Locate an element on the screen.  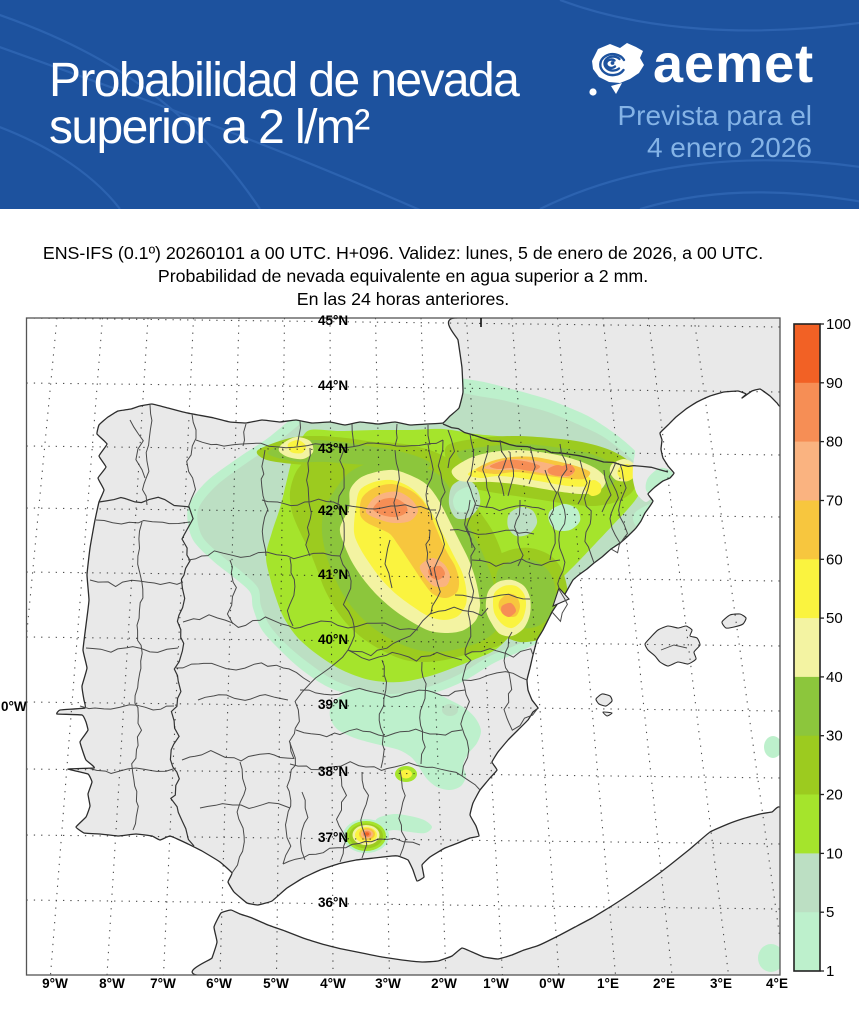
svg-text: 20 is located at coordinates (834, 795).